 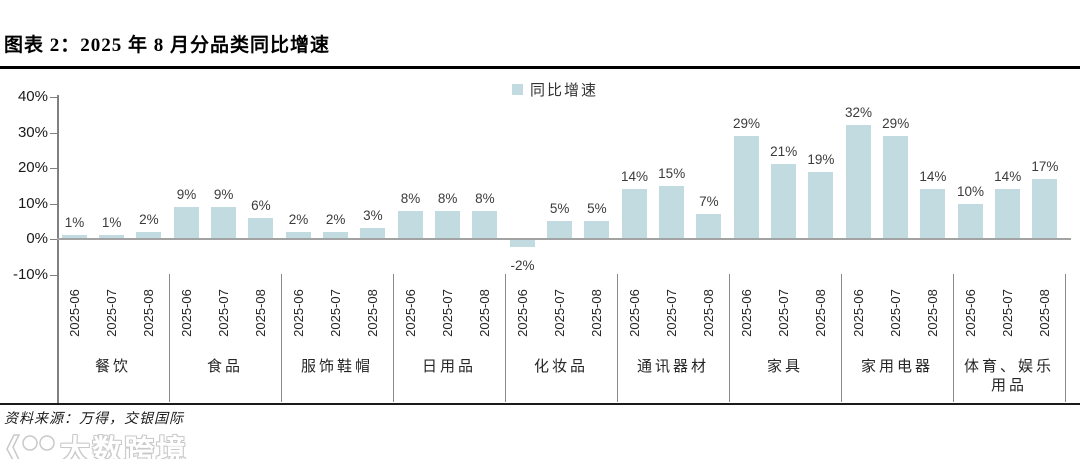 What do you see at coordinates (373, 216) in the screenshot?
I see `bar-value-label: 3%` at bounding box center [373, 216].